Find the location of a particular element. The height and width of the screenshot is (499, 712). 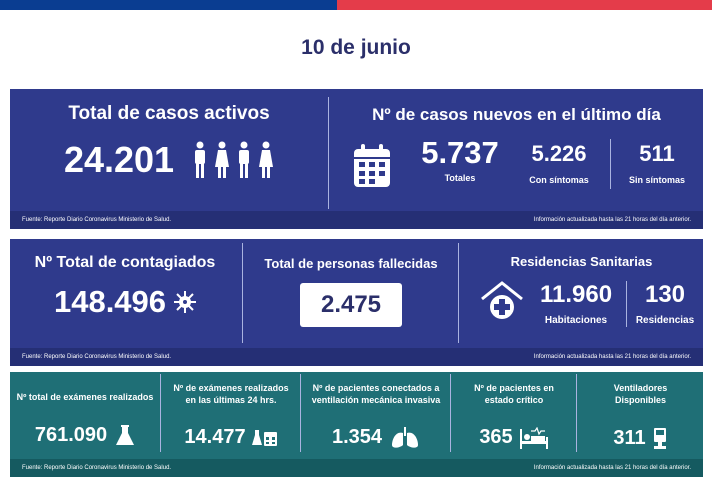

contagiados-title: Nº Total de contagiados is located at coordinates (125, 262).